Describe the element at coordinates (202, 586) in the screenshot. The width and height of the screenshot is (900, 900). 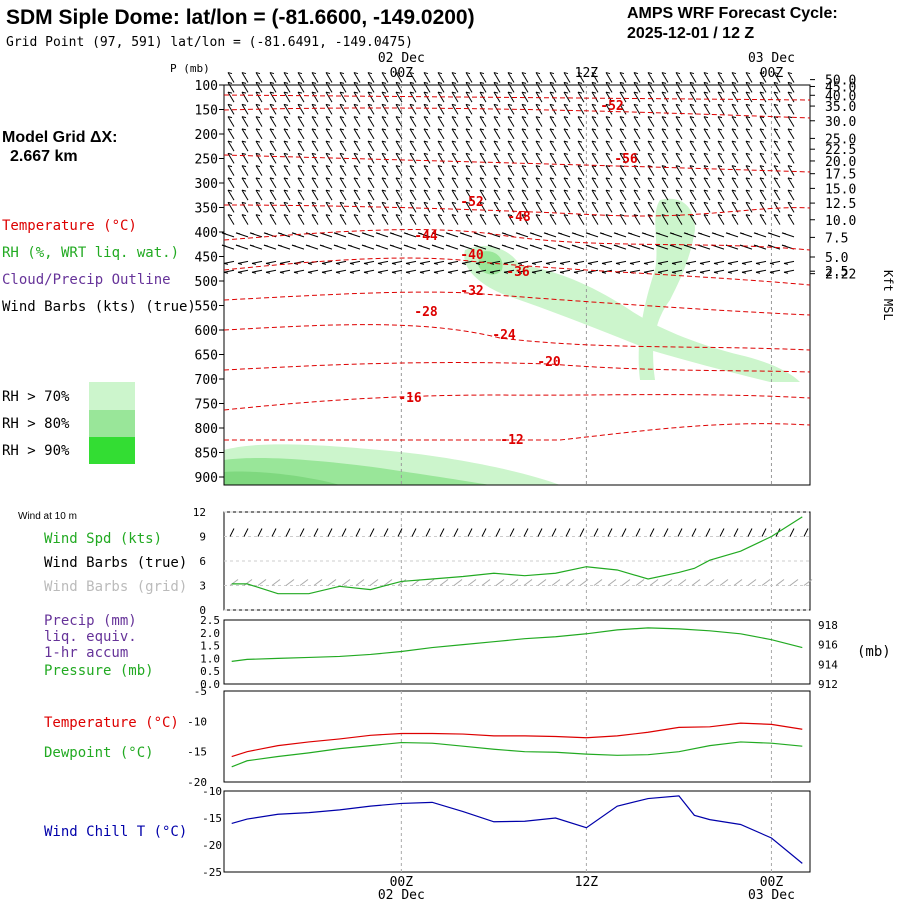
I see `wind-speed-tick: 3` at that location.